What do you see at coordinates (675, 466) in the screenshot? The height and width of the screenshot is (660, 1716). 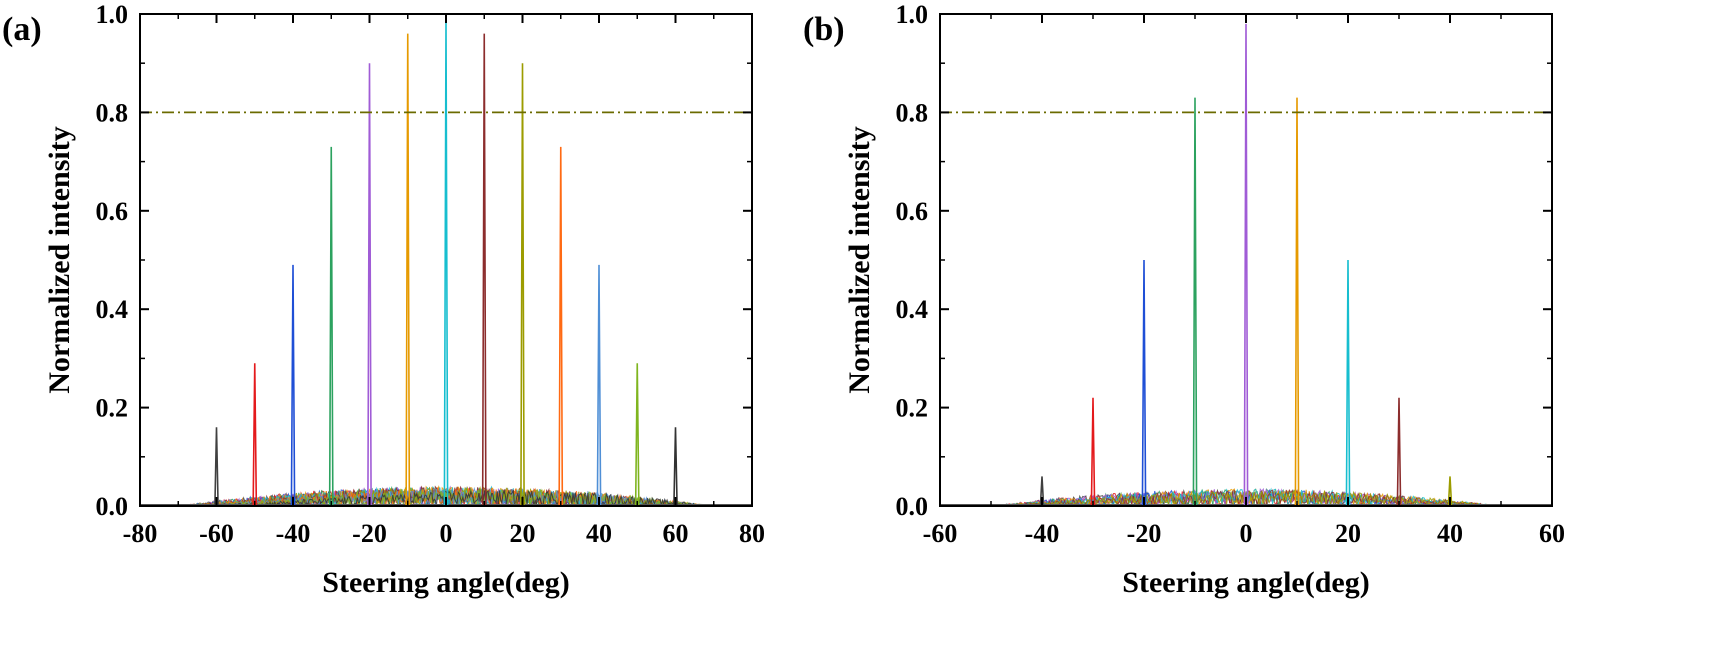 I see `peak-60°` at bounding box center [675, 466].